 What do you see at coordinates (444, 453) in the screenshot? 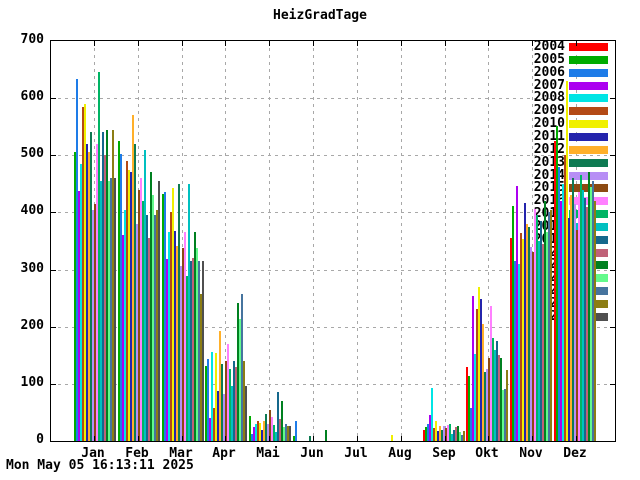
I see `x-tick-label-Sep: Sep` at bounding box center [444, 453].